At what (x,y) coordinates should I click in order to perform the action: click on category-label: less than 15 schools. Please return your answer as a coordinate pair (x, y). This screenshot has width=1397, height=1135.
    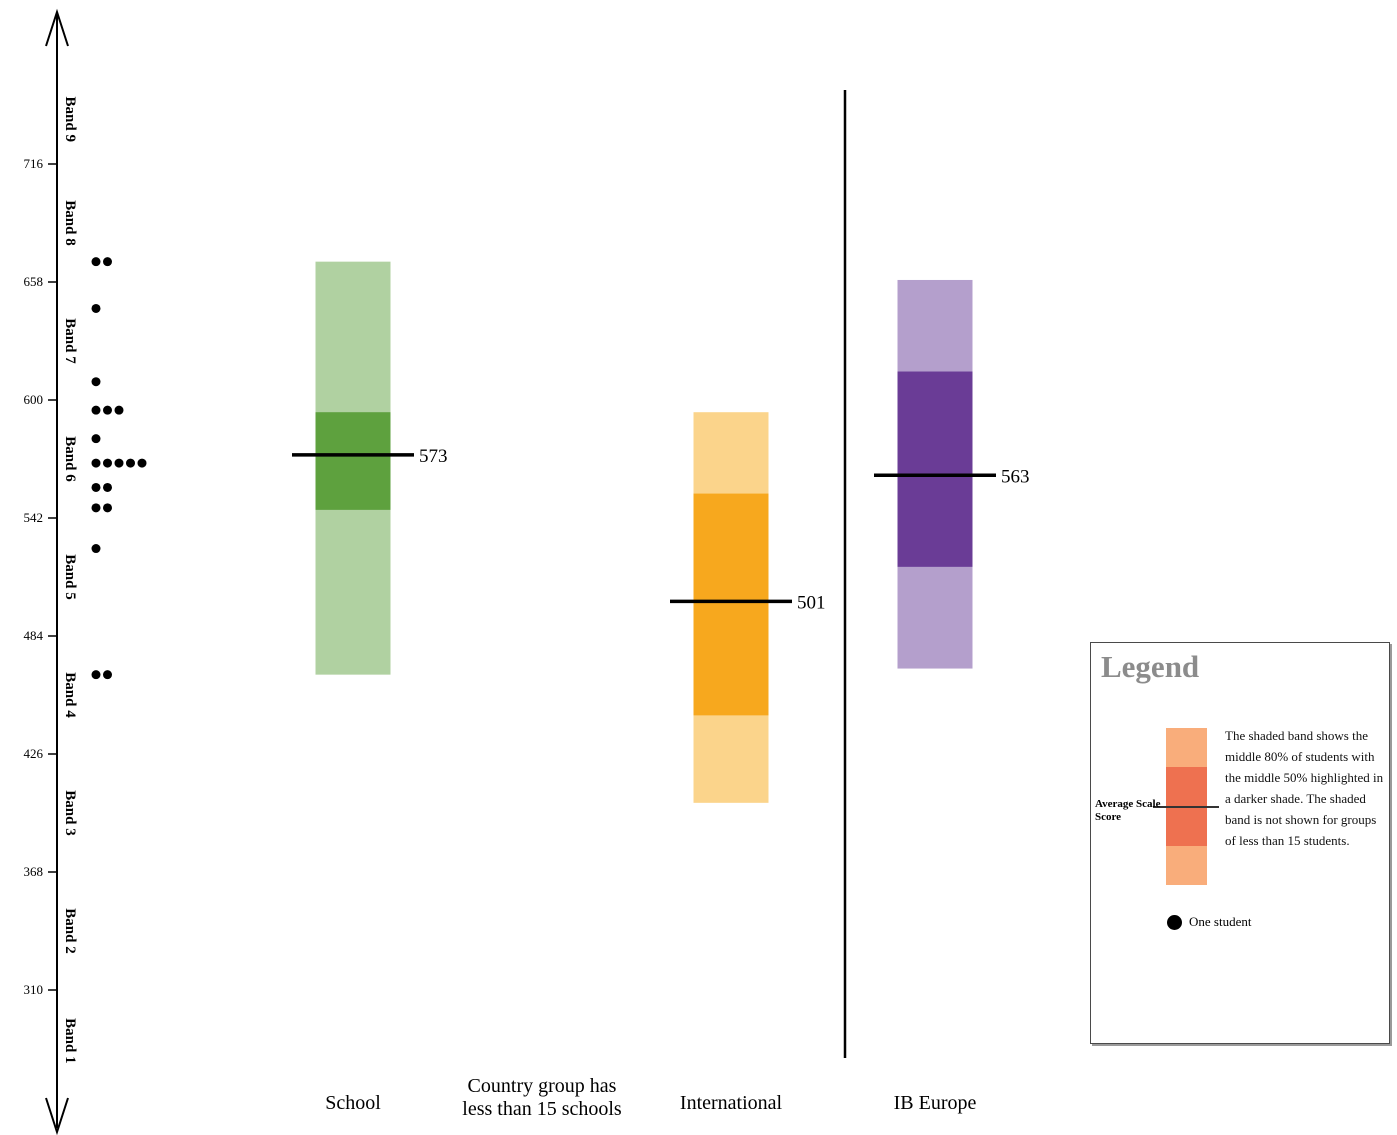
    Looking at the image, I should click on (542, 1109).